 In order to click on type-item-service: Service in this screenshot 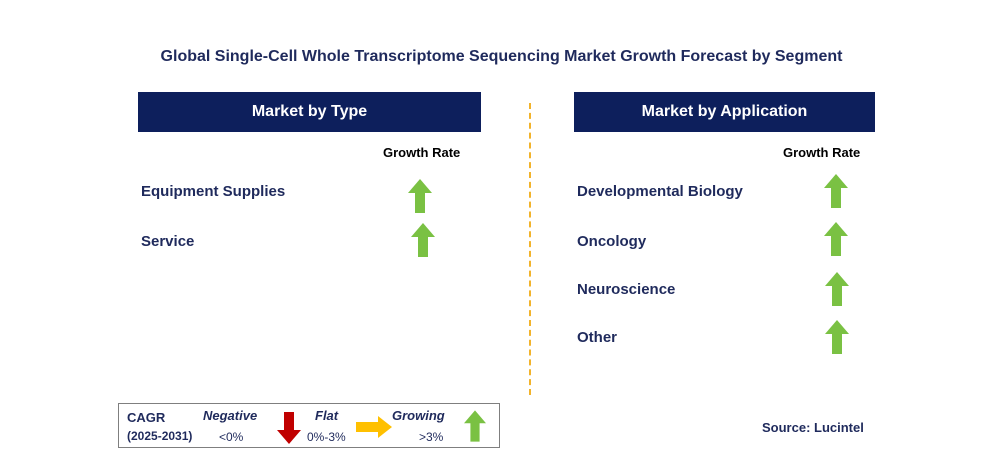, I will do `click(168, 241)`.